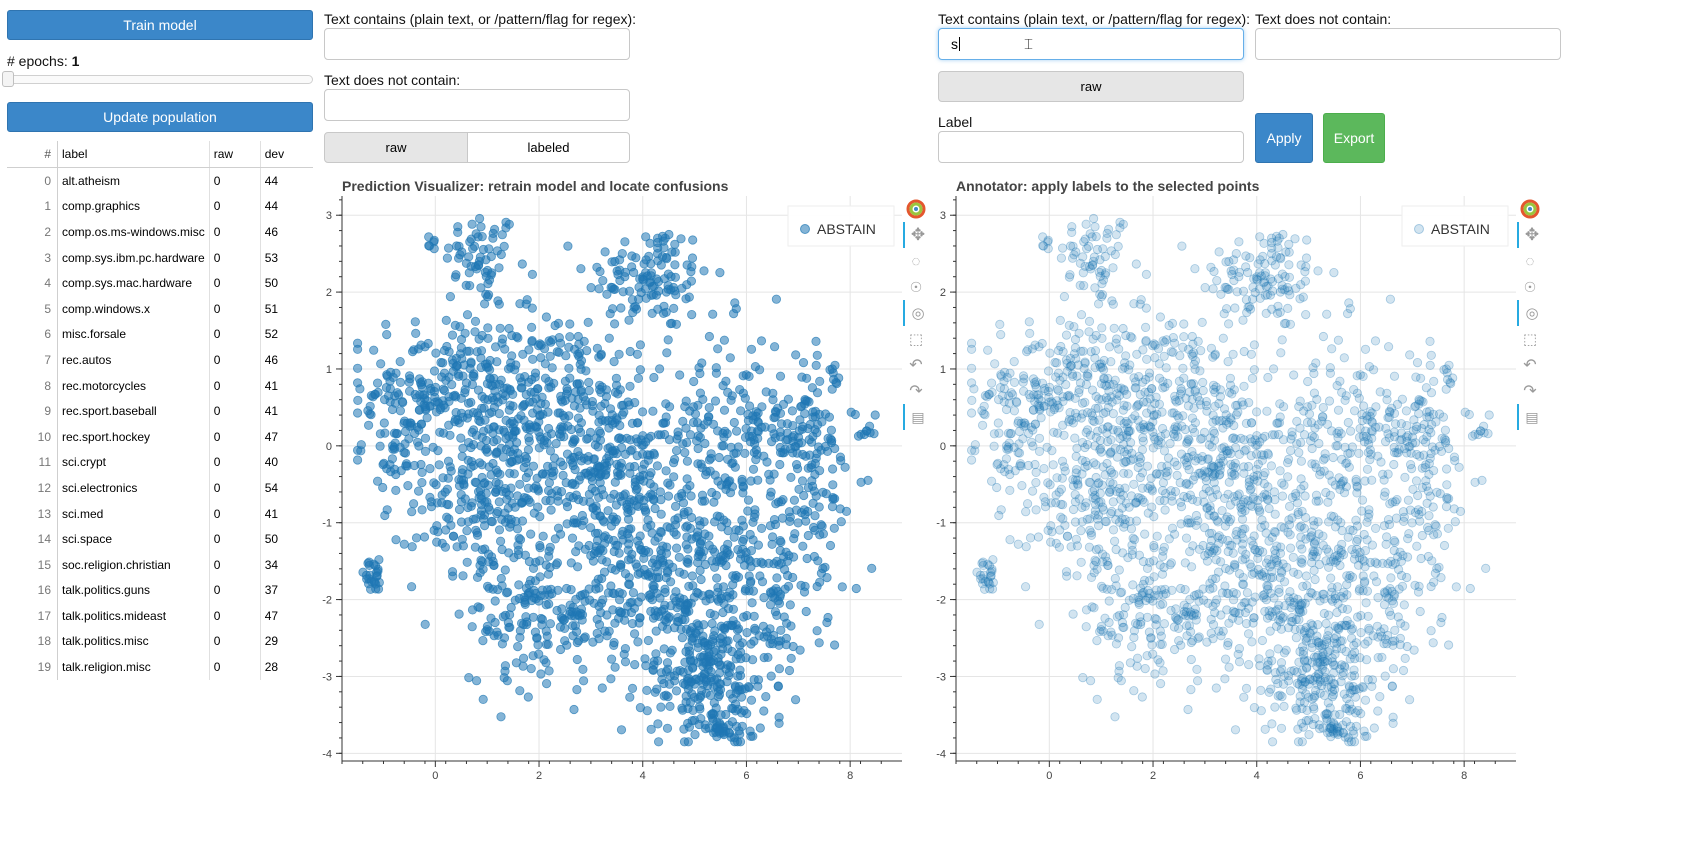  I want to click on table-row: 12 sci.electronics 0 54, so click(160, 488).